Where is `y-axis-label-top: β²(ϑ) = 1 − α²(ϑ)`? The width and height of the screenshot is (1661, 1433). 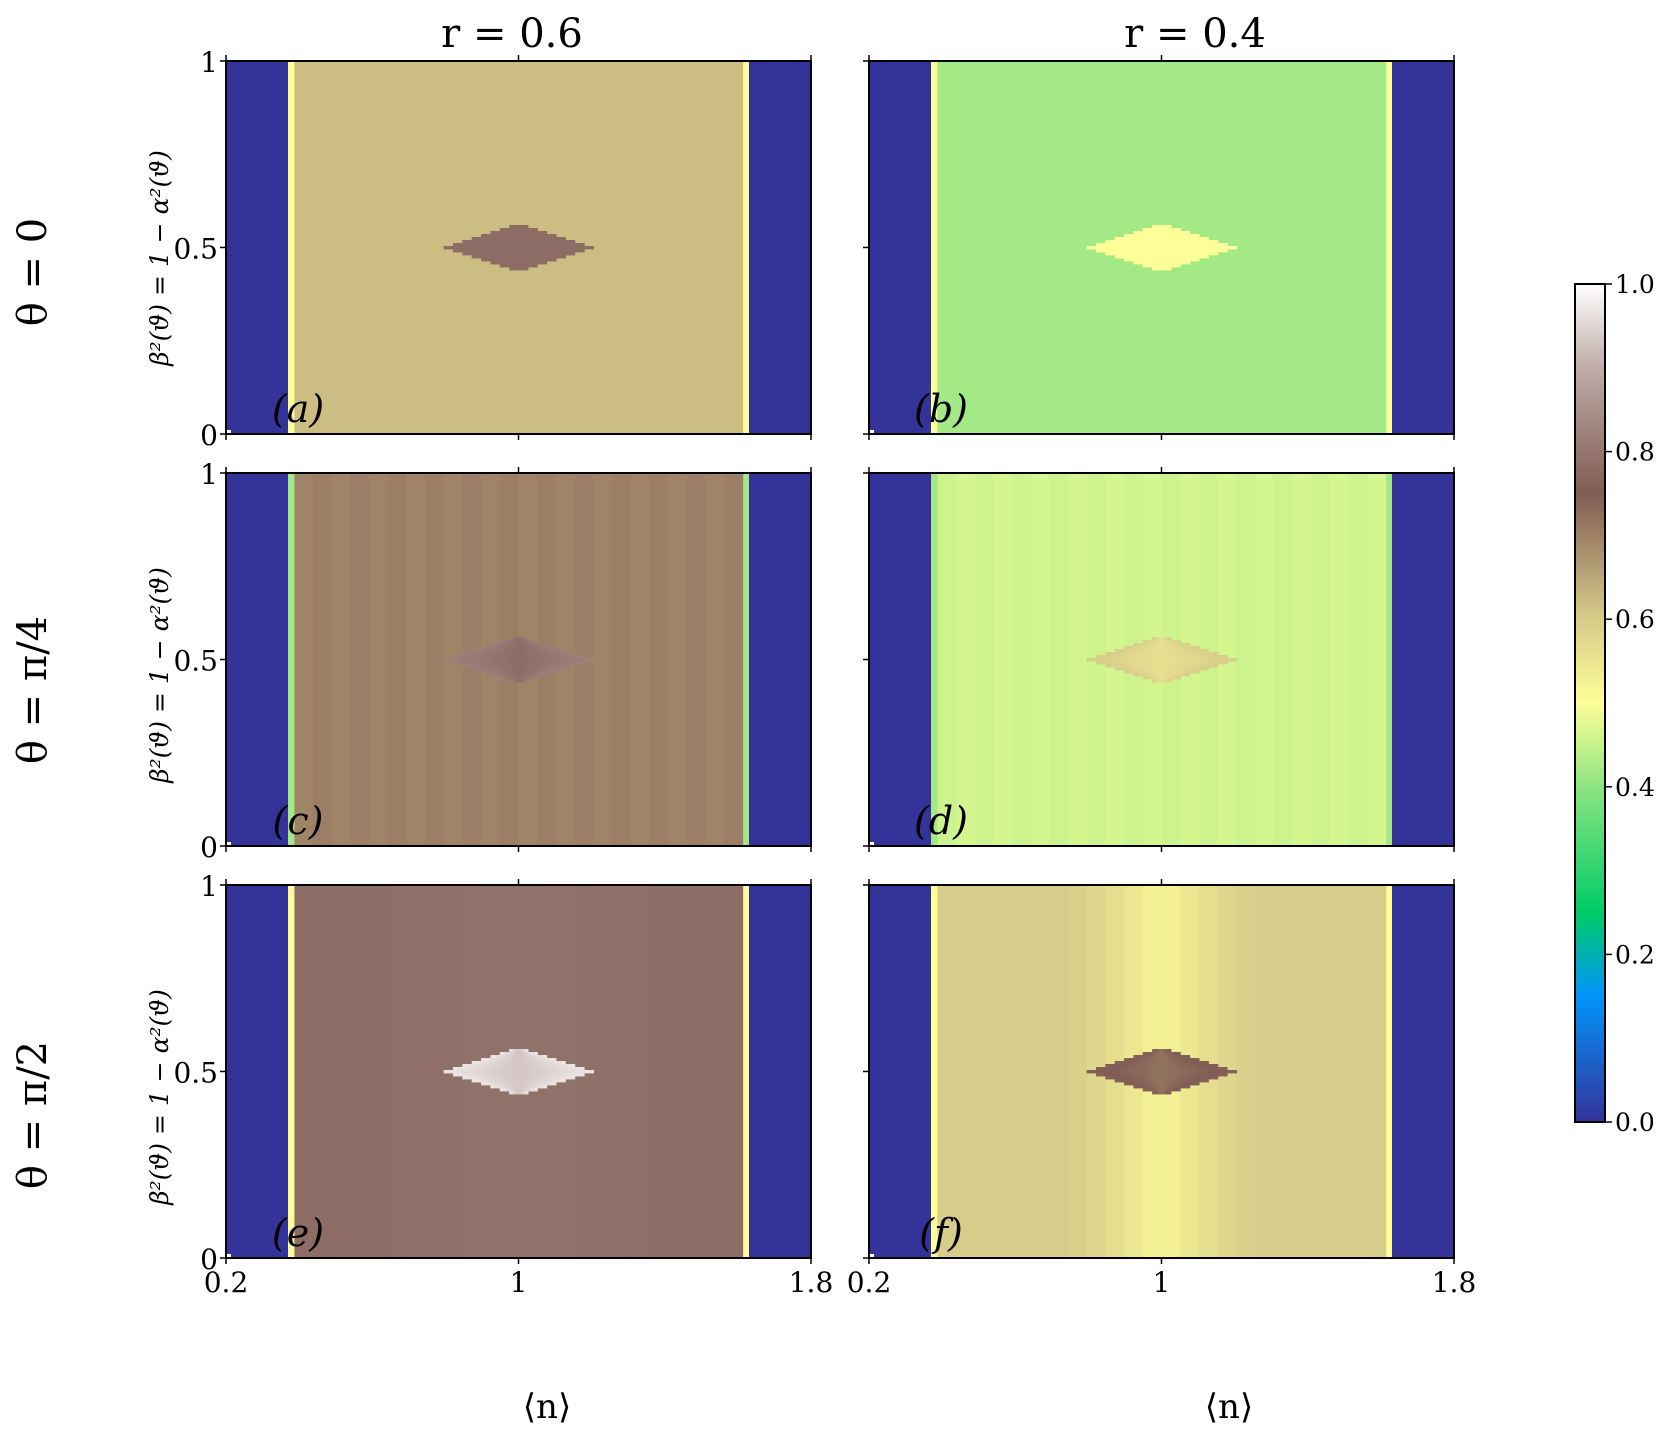
y-axis-label-top: β²(ϑ) = 1 − α²(ϑ) is located at coordinates (159, 258).